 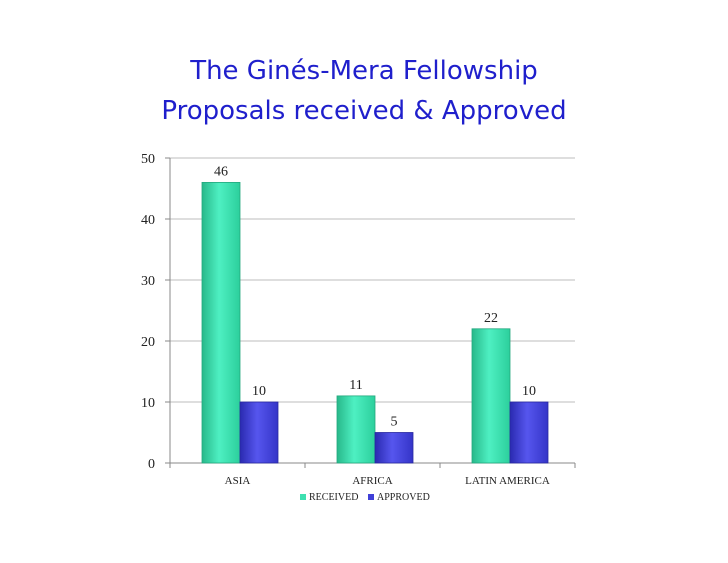 I want to click on bar-approved-asia, so click(x=259, y=432).